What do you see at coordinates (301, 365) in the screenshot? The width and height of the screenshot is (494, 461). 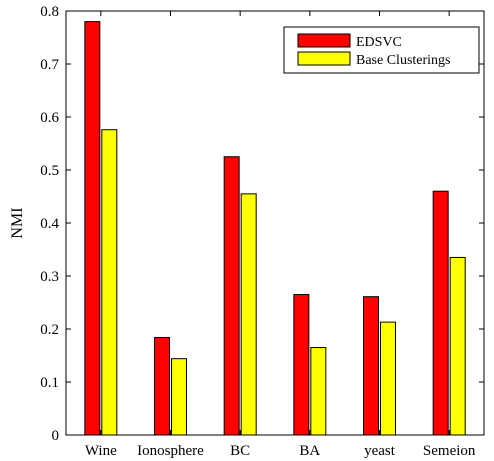 I see `bar-edsvc-ba` at bounding box center [301, 365].